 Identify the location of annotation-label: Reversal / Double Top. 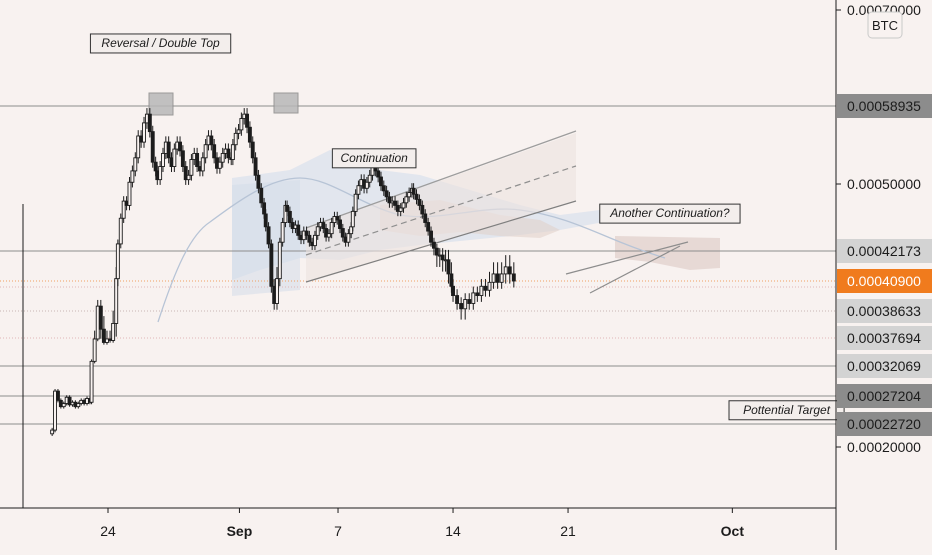
(160, 43).